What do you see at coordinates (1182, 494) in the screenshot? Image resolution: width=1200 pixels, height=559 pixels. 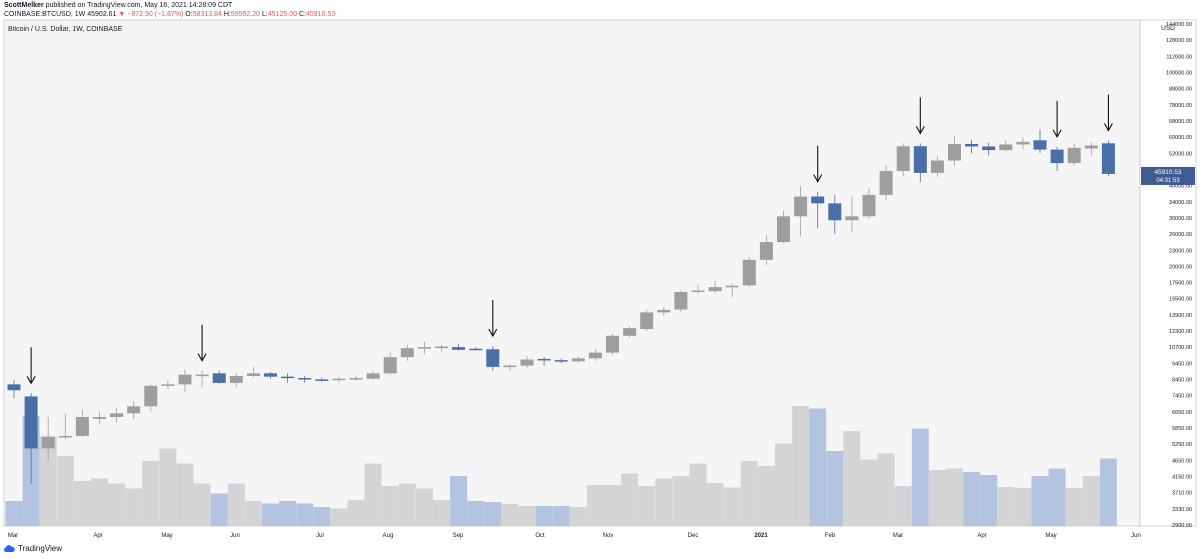 I see `y-tick-label: 3710.00` at bounding box center [1182, 494].